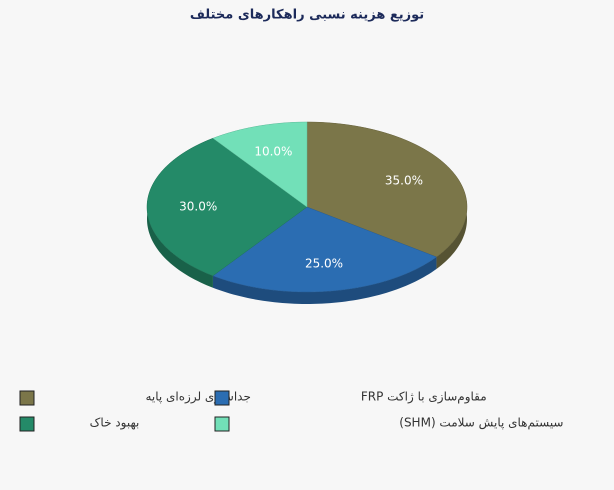  I want to click on value-label: 25.0%, so click(324, 264).